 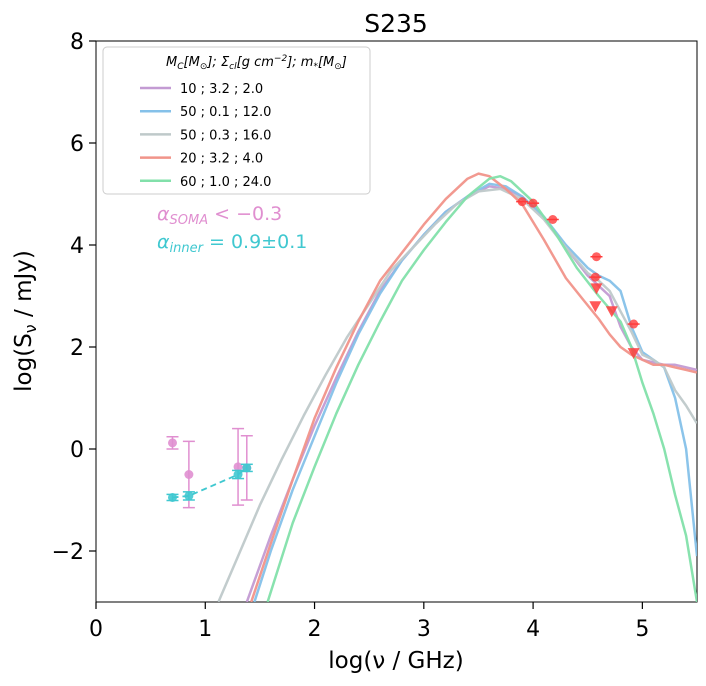 What do you see at coordinates (205, 629) in the screenshot?
I see `x-tick-label: 1` at bounding box center [205, 629].